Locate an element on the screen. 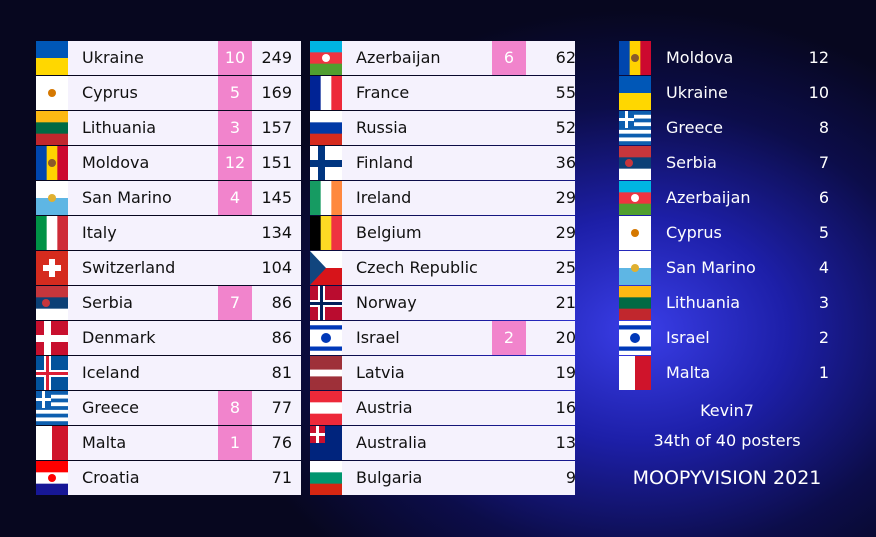 This screenshot has width=876, height=537. country-row: Latvia 19 is located at coordinates (443, 373).